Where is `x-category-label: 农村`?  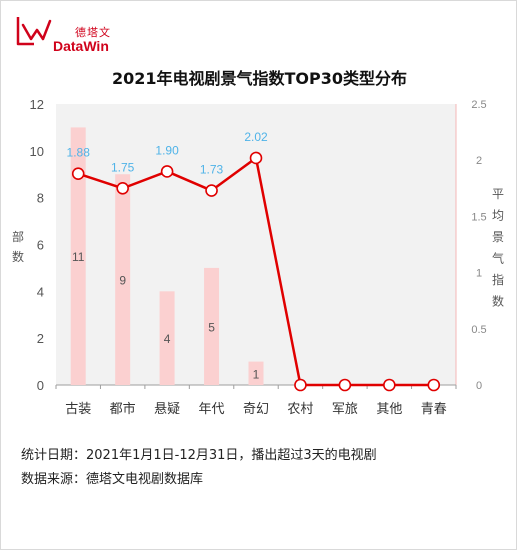
x-category-label: 农村 is located at coordinates (300, 409).